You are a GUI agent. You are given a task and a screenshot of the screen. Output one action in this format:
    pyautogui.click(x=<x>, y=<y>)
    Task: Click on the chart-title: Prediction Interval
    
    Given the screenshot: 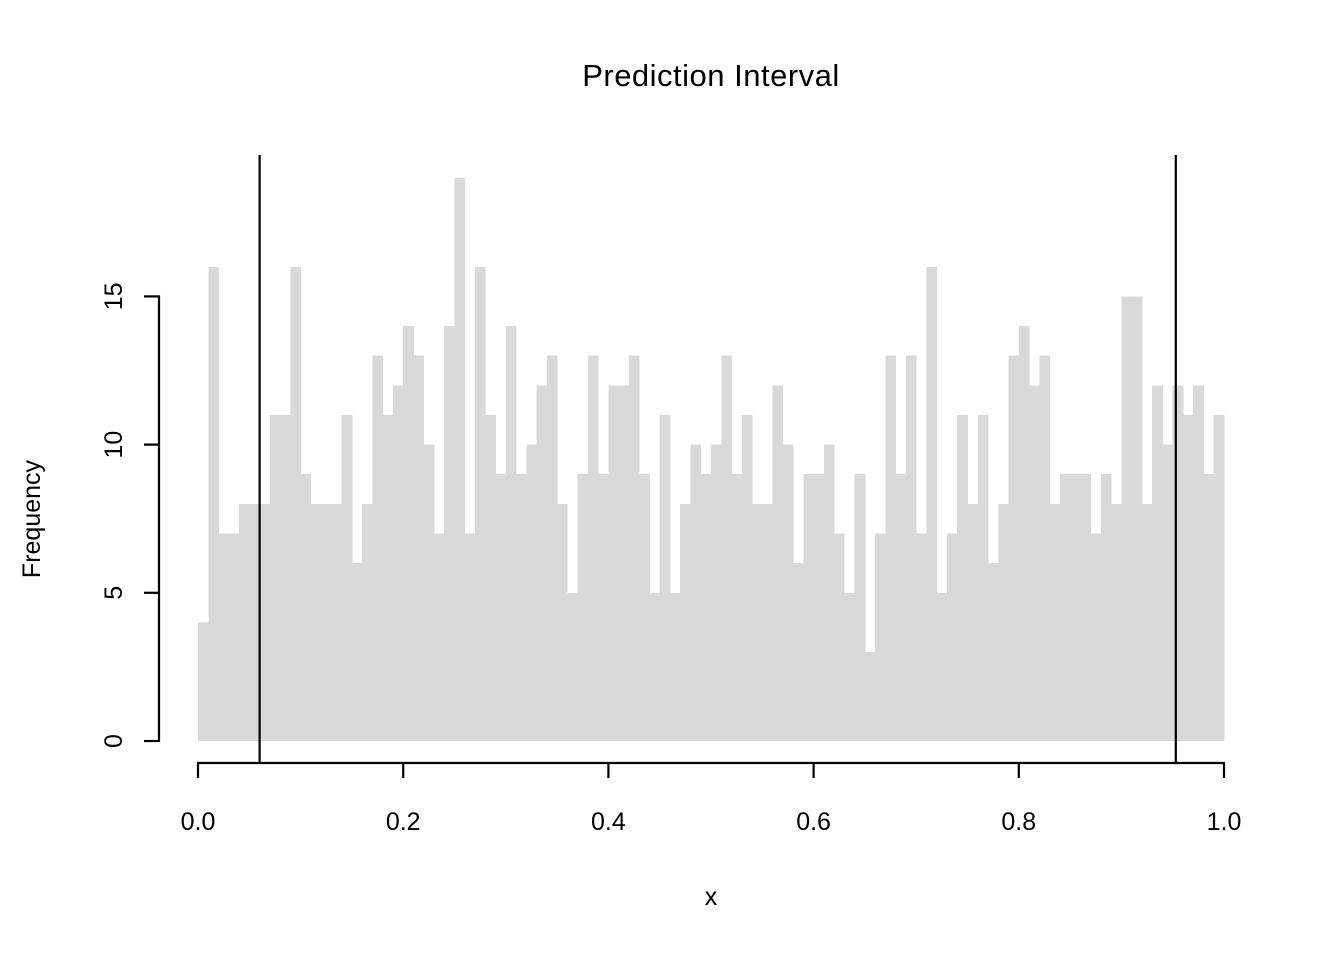 What is the action you would take?
    pyautogui.click(x=711, y=75)
    